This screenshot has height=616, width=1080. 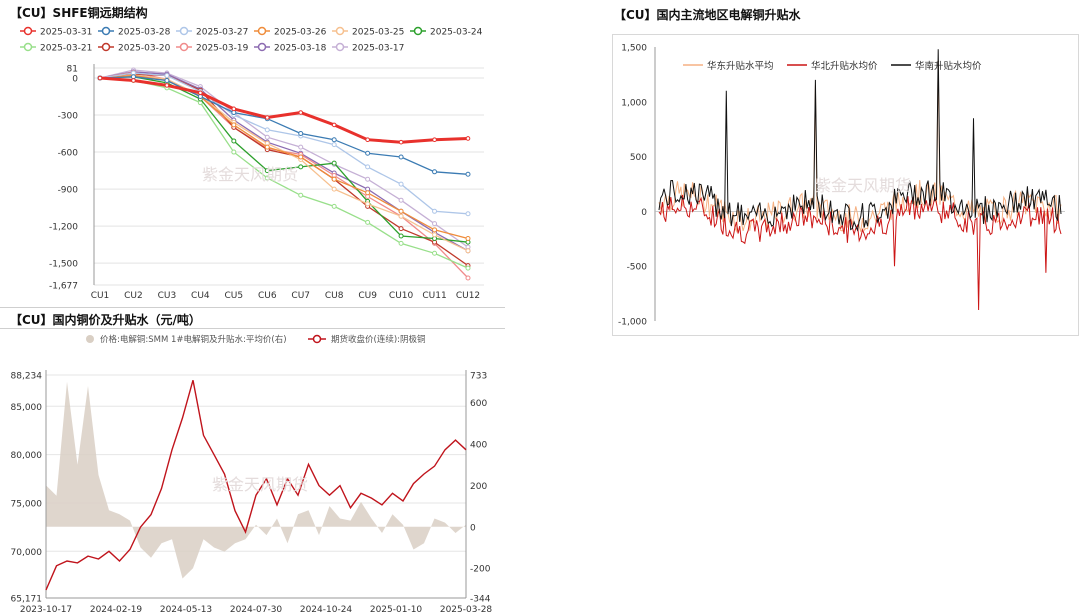 I want to click on y-tick-label: -600, so click(x=68, y=154).